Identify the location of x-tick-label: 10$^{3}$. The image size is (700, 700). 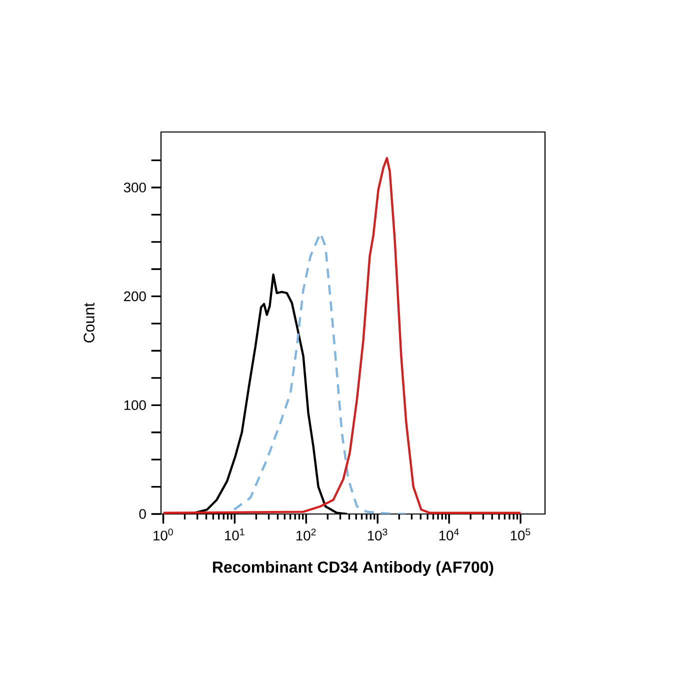
(378, 534).